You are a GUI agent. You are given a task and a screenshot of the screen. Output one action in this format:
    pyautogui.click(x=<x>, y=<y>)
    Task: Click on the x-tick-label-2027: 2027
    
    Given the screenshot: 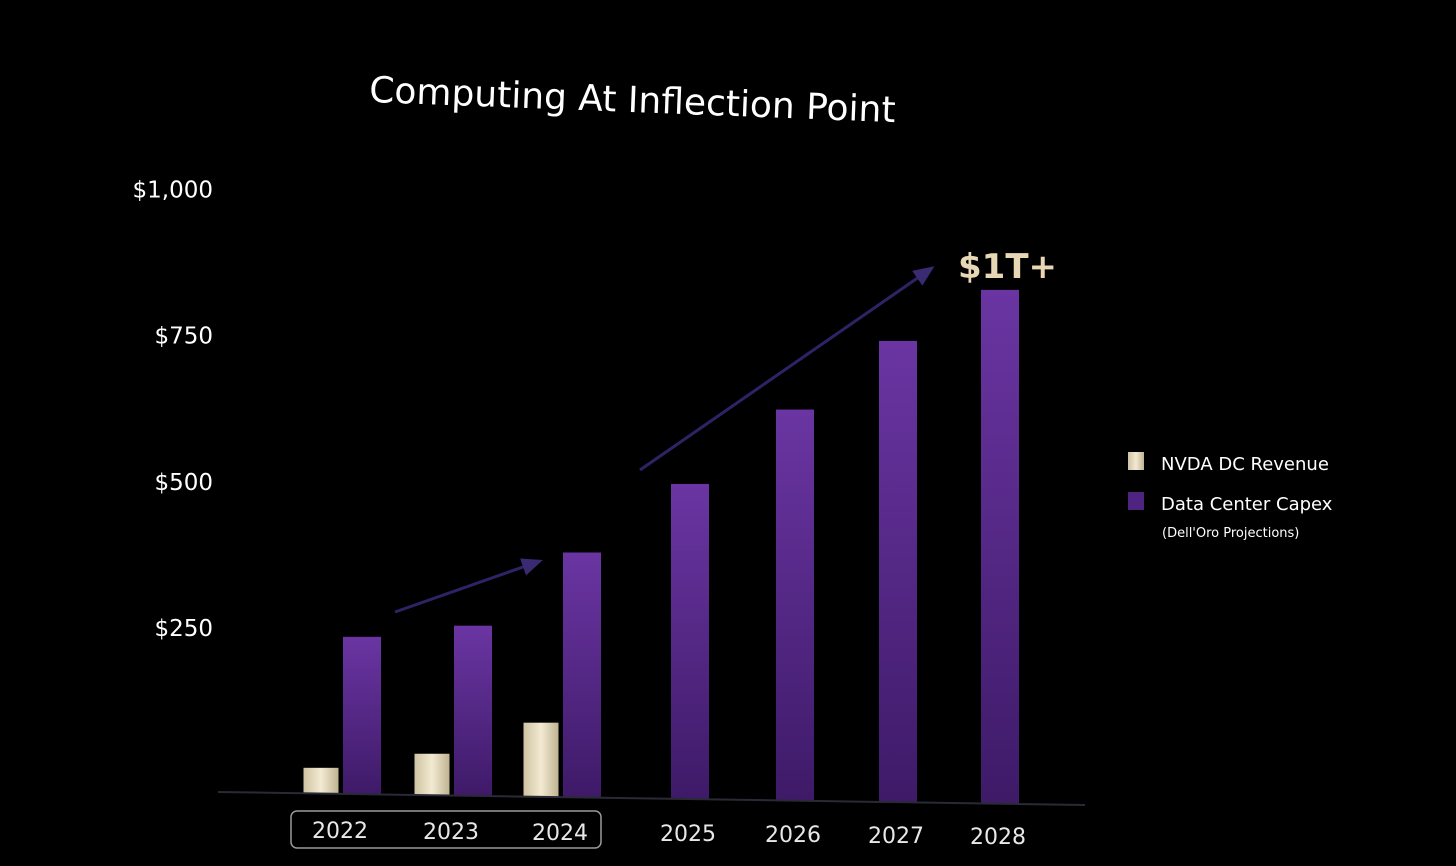 What is the action you would take?
    pyautogui.click(x=896, y=836)
    